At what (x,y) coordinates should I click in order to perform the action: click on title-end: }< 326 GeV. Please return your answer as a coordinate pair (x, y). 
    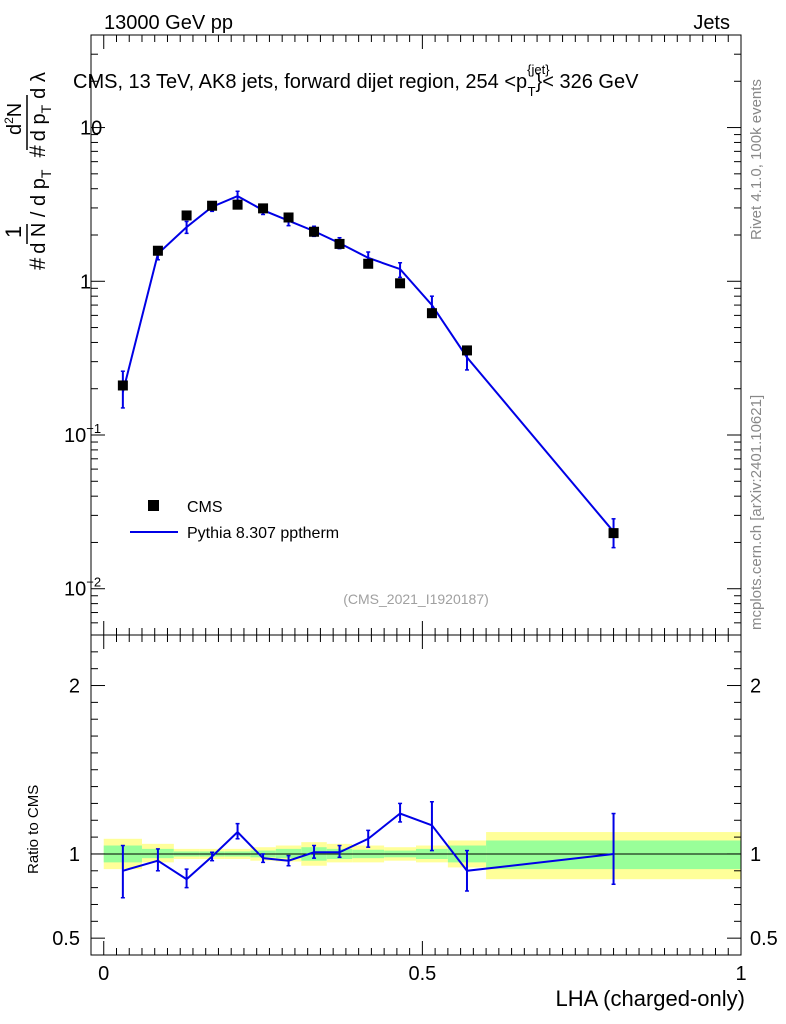
    Looking at the image, I should click on (588, 82).